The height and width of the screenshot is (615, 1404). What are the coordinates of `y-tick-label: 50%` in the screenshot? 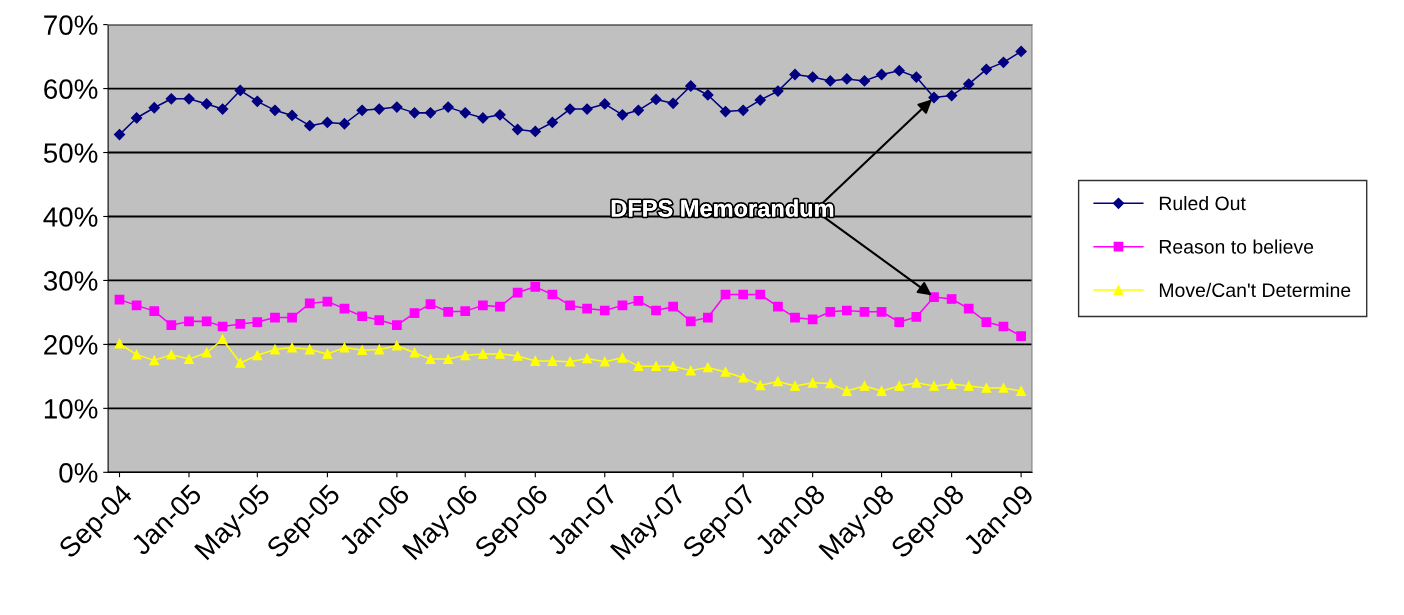 It's located at (70, 153).